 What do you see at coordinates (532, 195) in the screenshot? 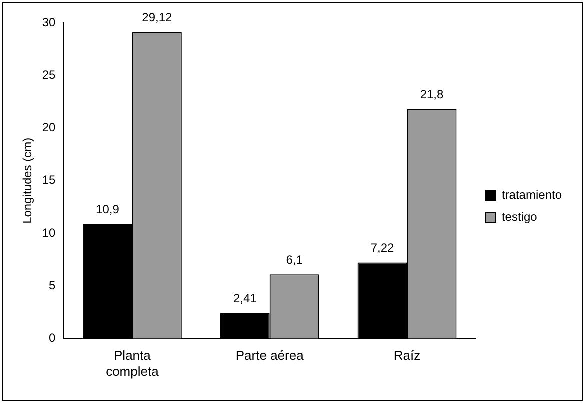
I see `legend-label: tratamiento` at bounding box center [532, 195].